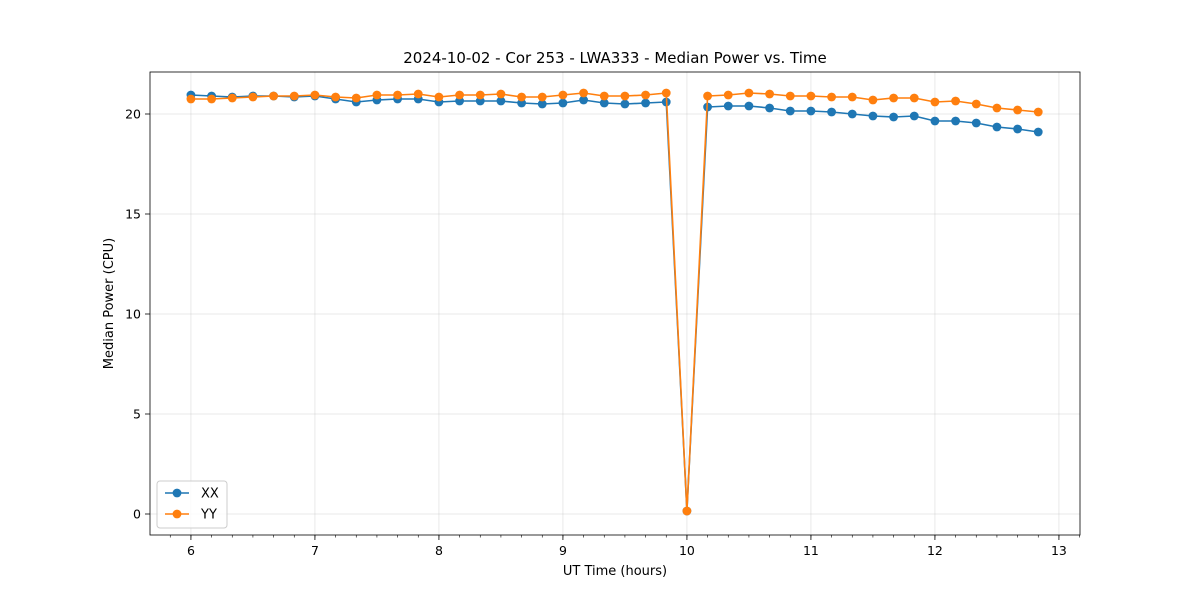  I want to click on x-axis-label: UT Time (hours), so click(615, 571).